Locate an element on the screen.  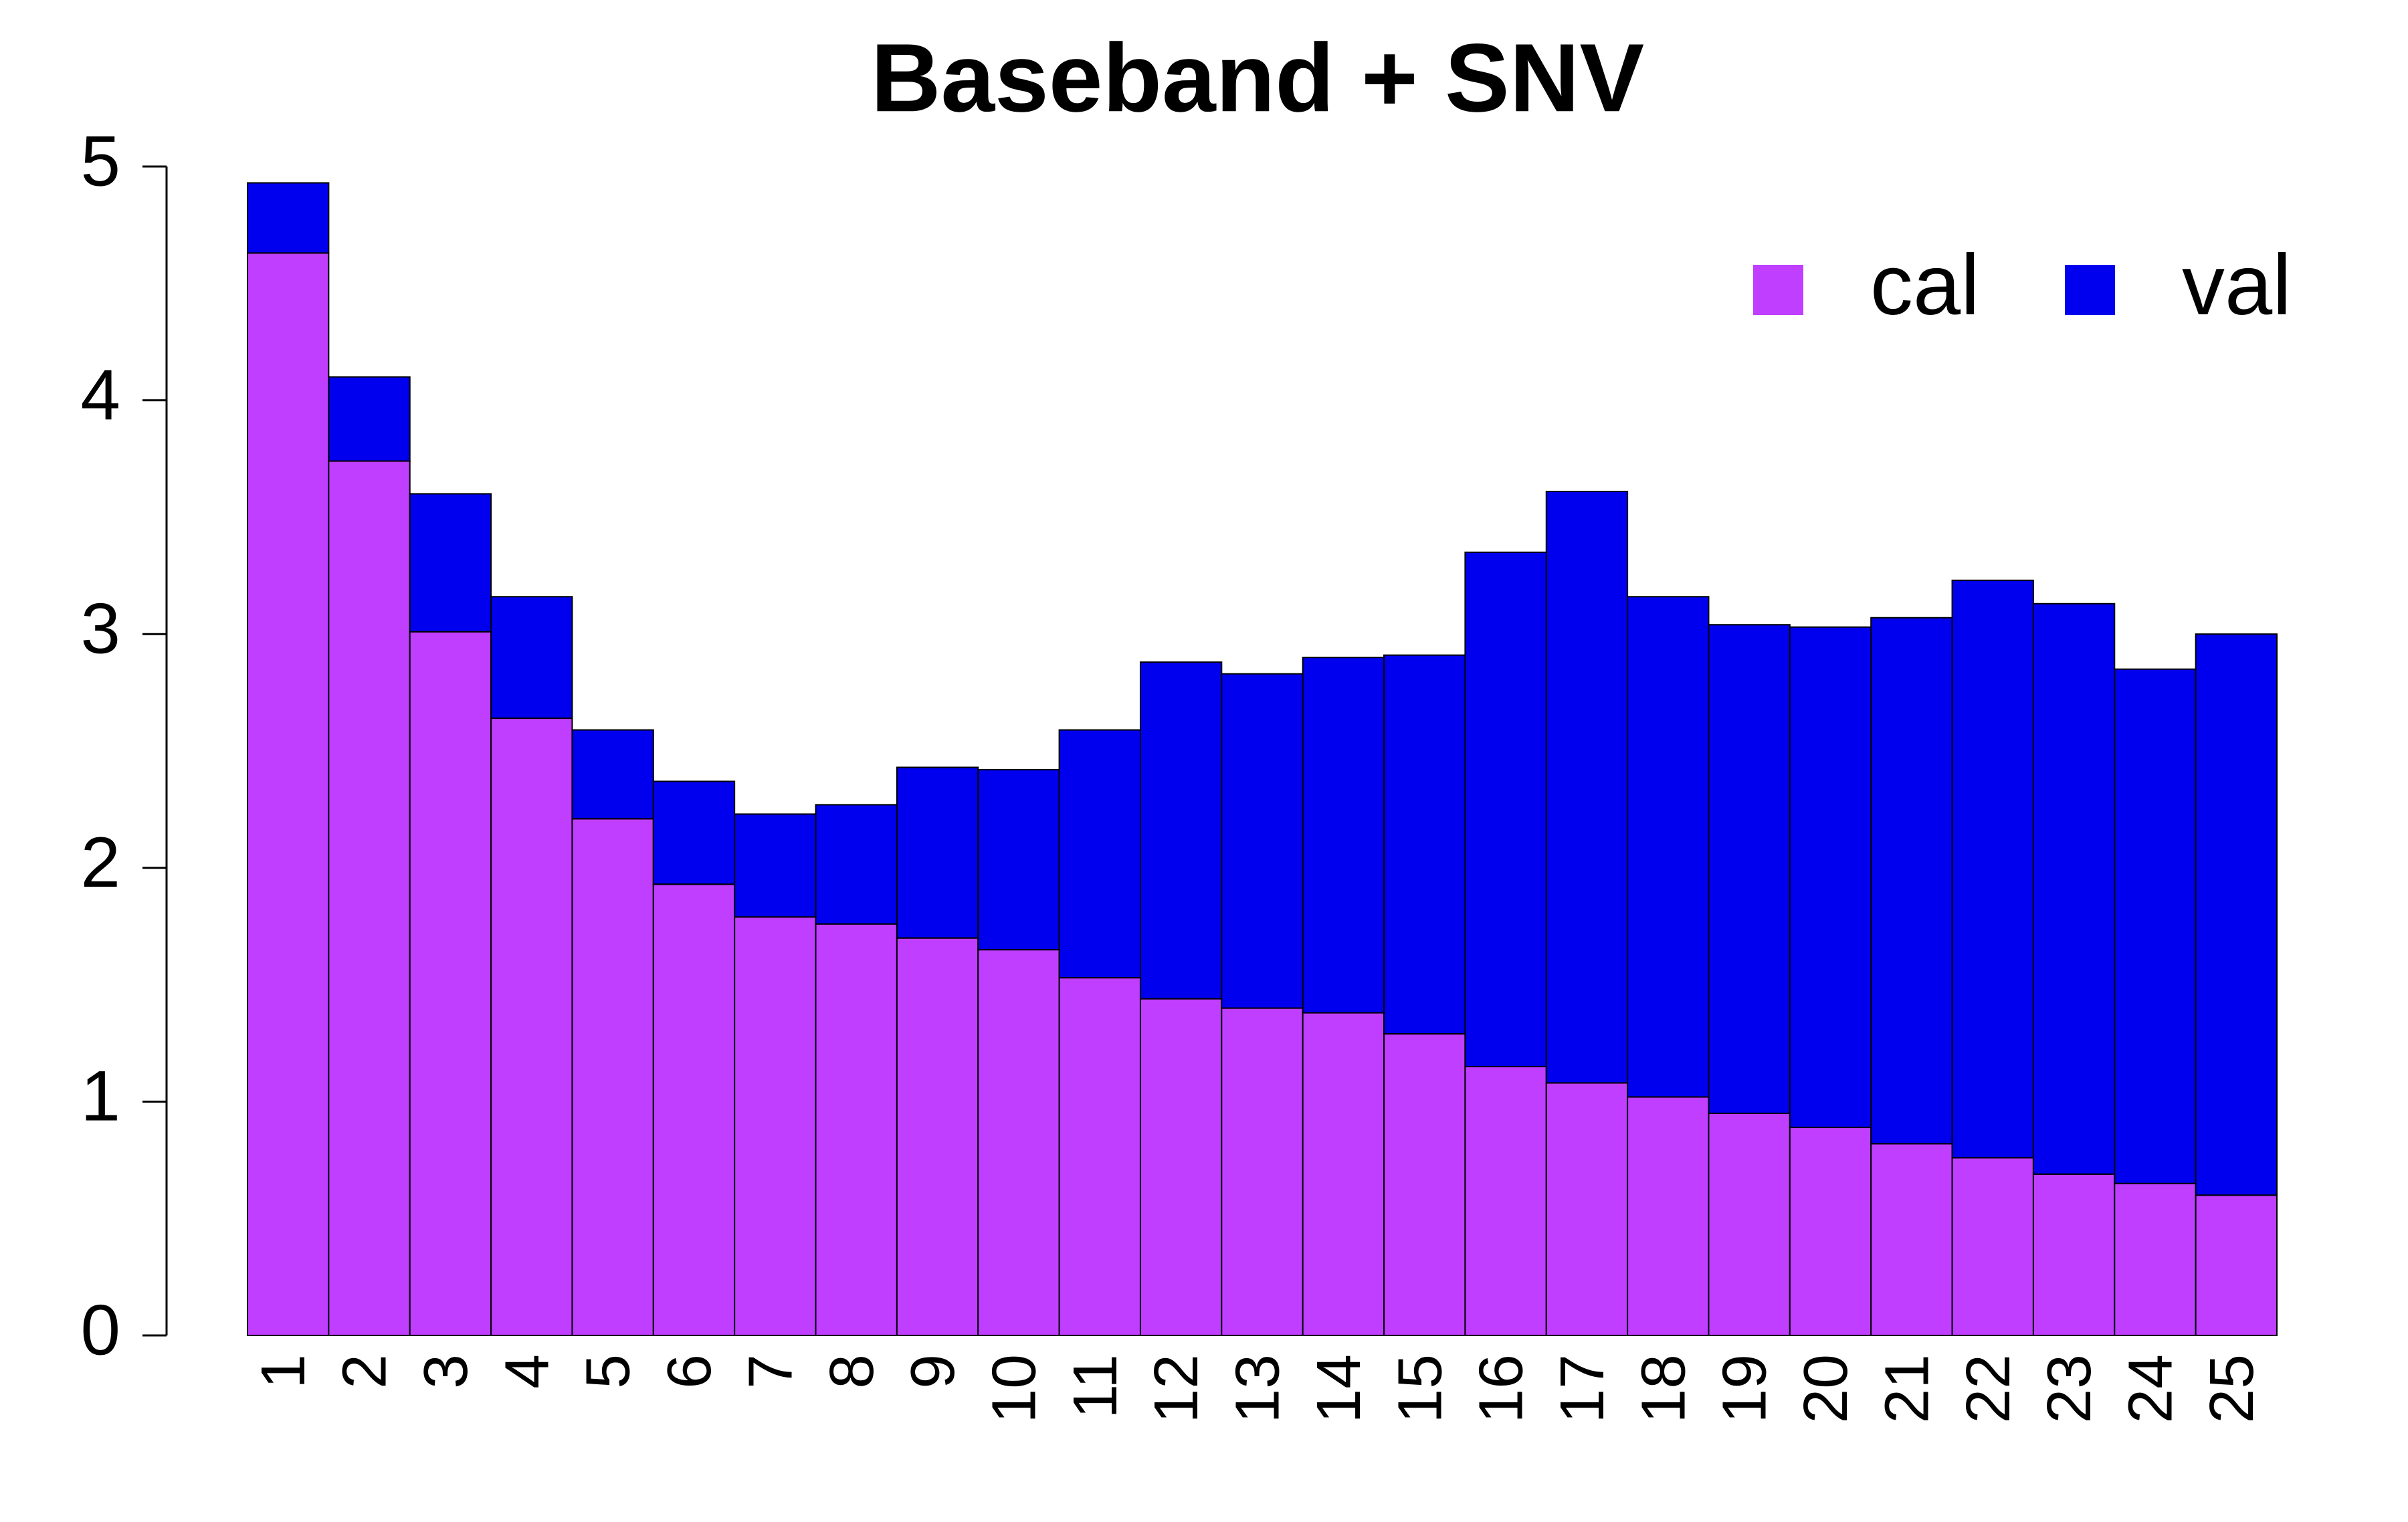
x-tick-label: 20 is located at coordinates (1825, 1388).